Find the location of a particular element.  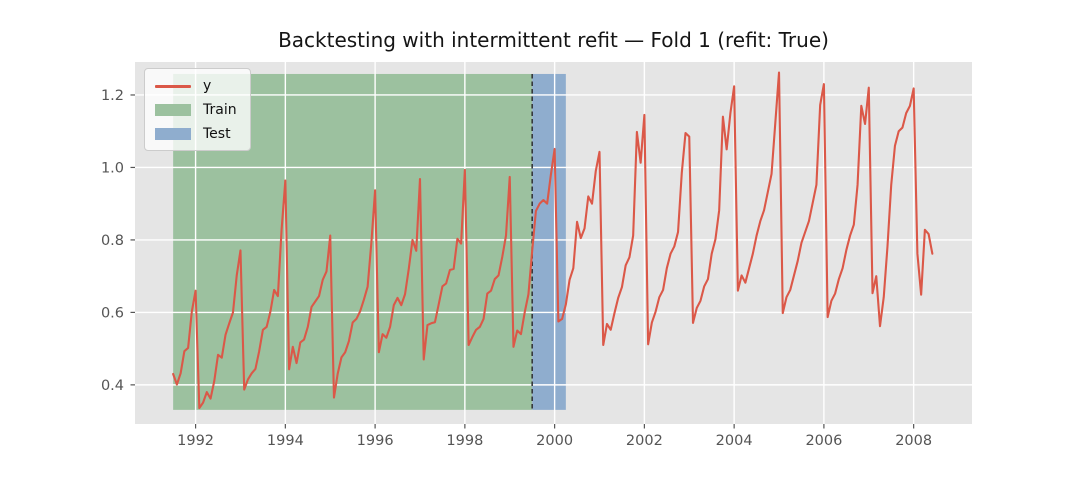

x-tick-label: 1998 is located at coordinates (464, 441).